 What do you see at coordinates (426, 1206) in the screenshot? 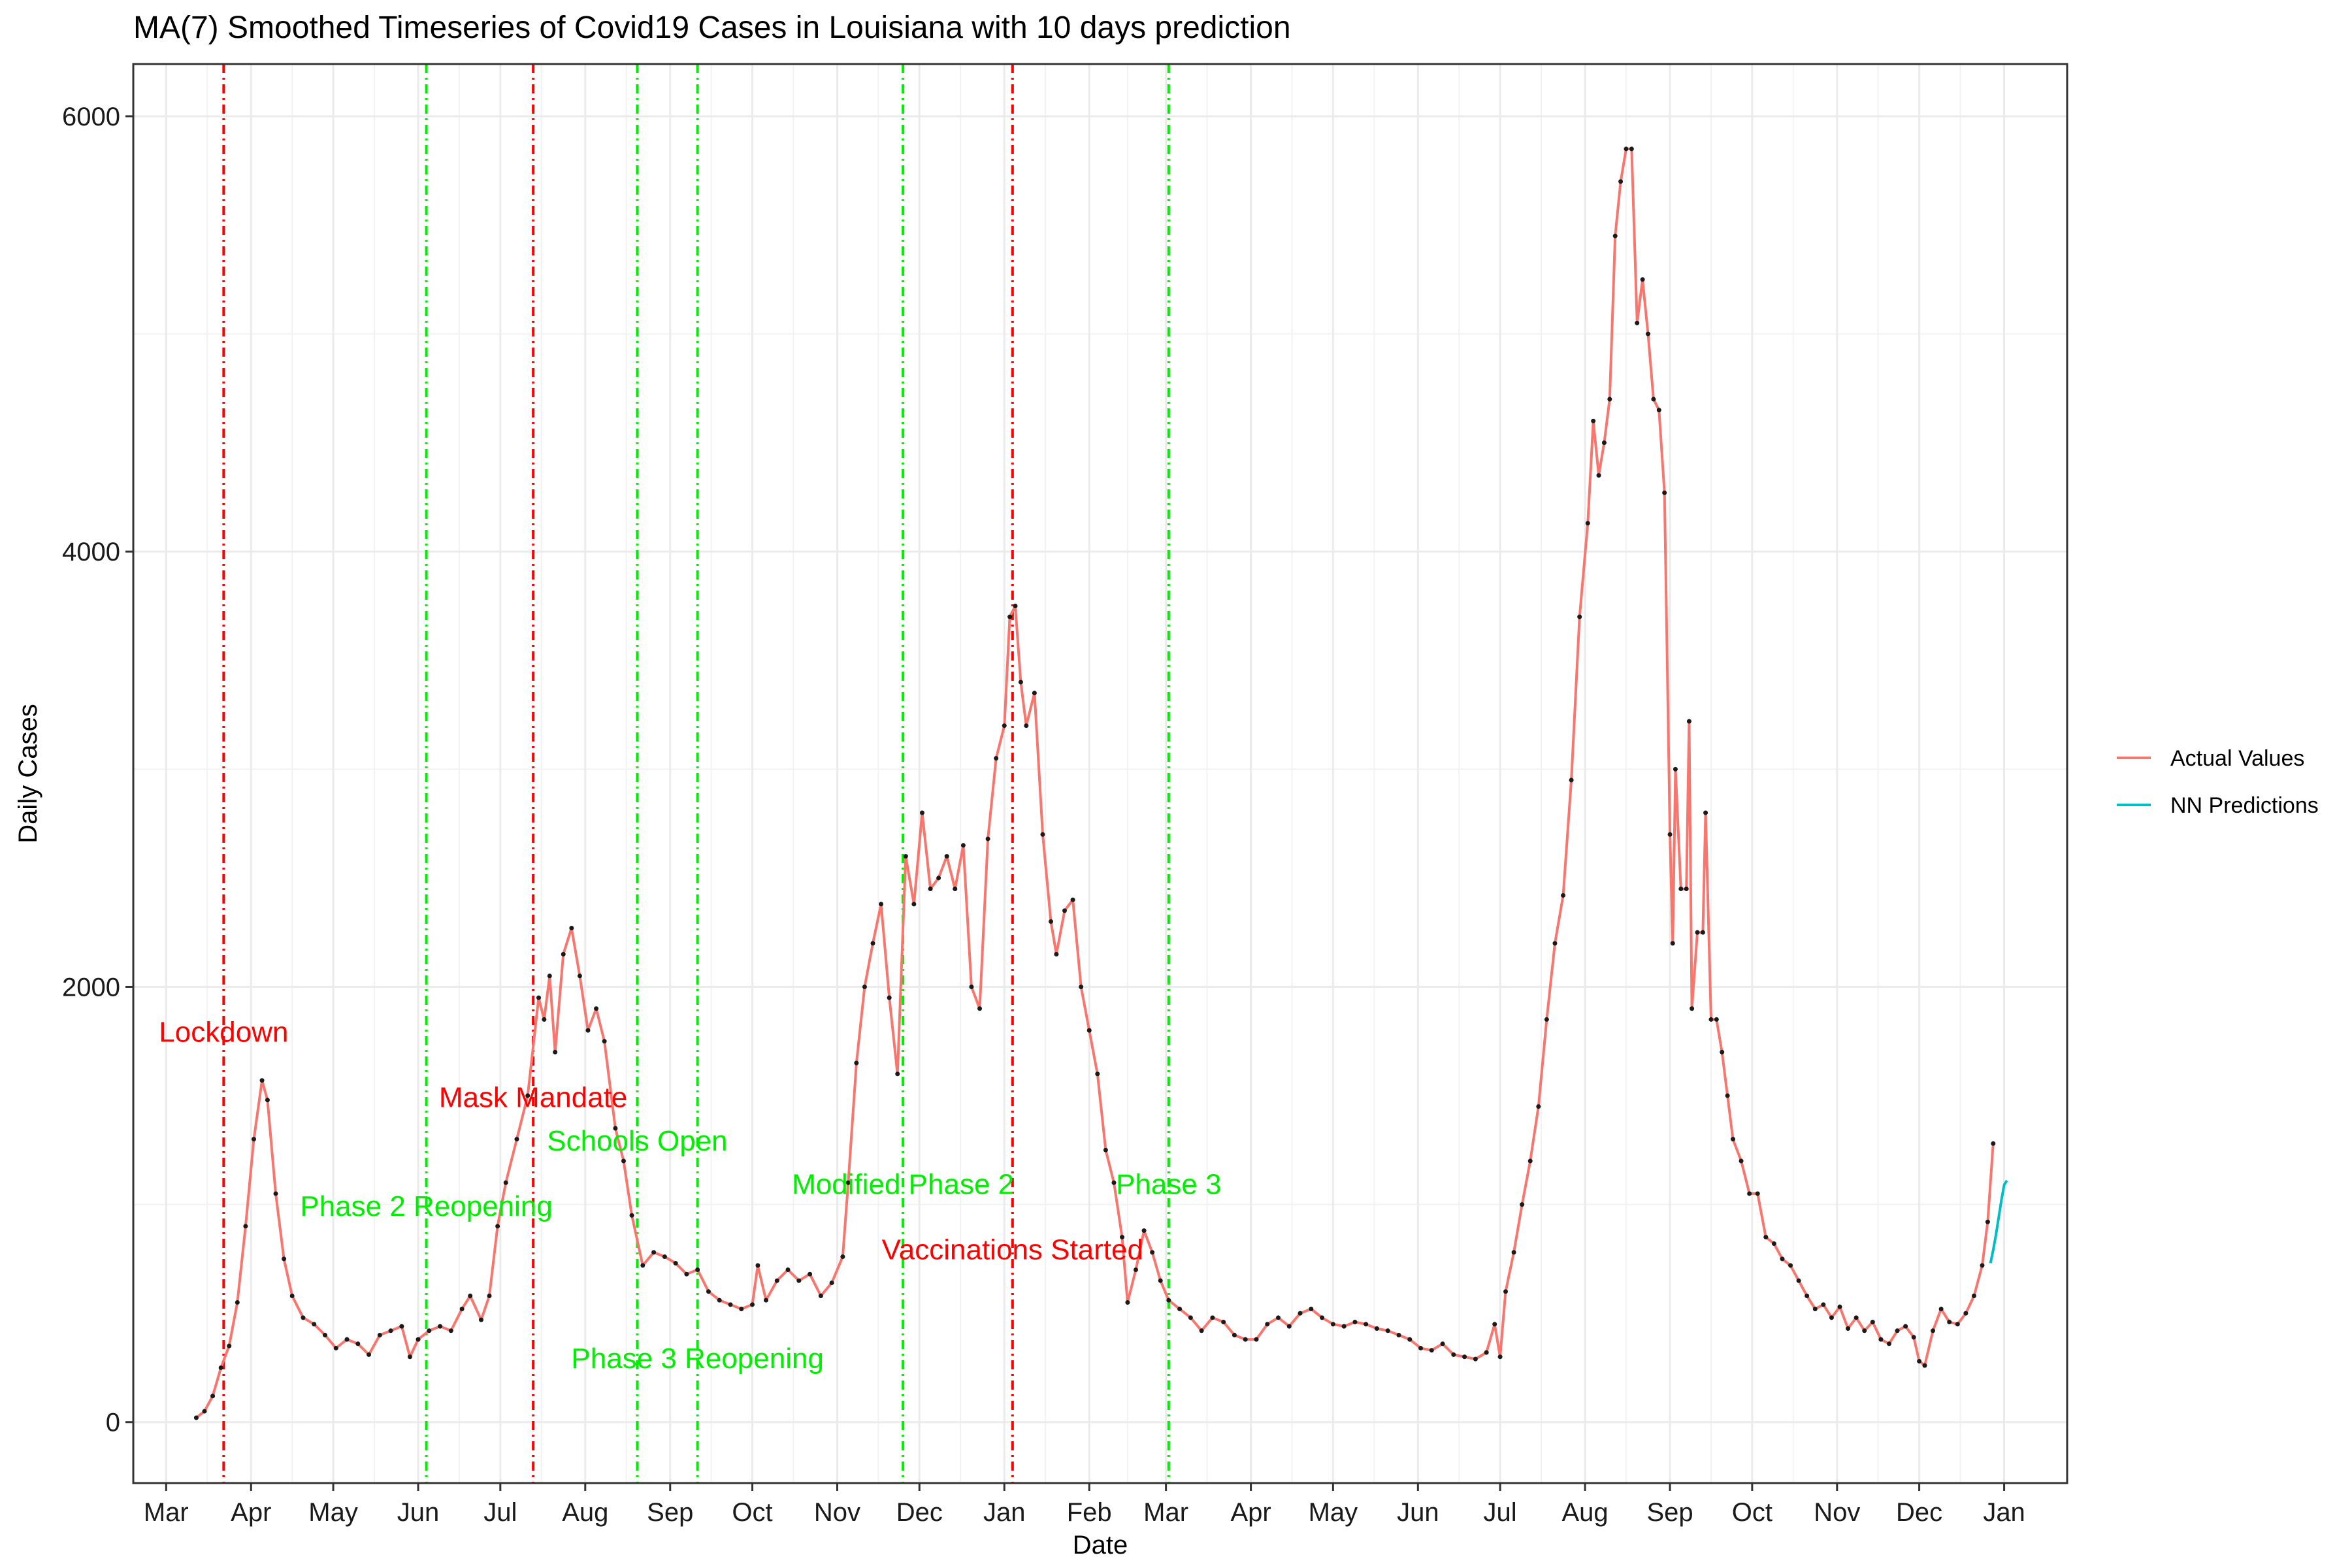
I see `event-label: Phase 2 Reopening` at bounding box center [426, 1206].